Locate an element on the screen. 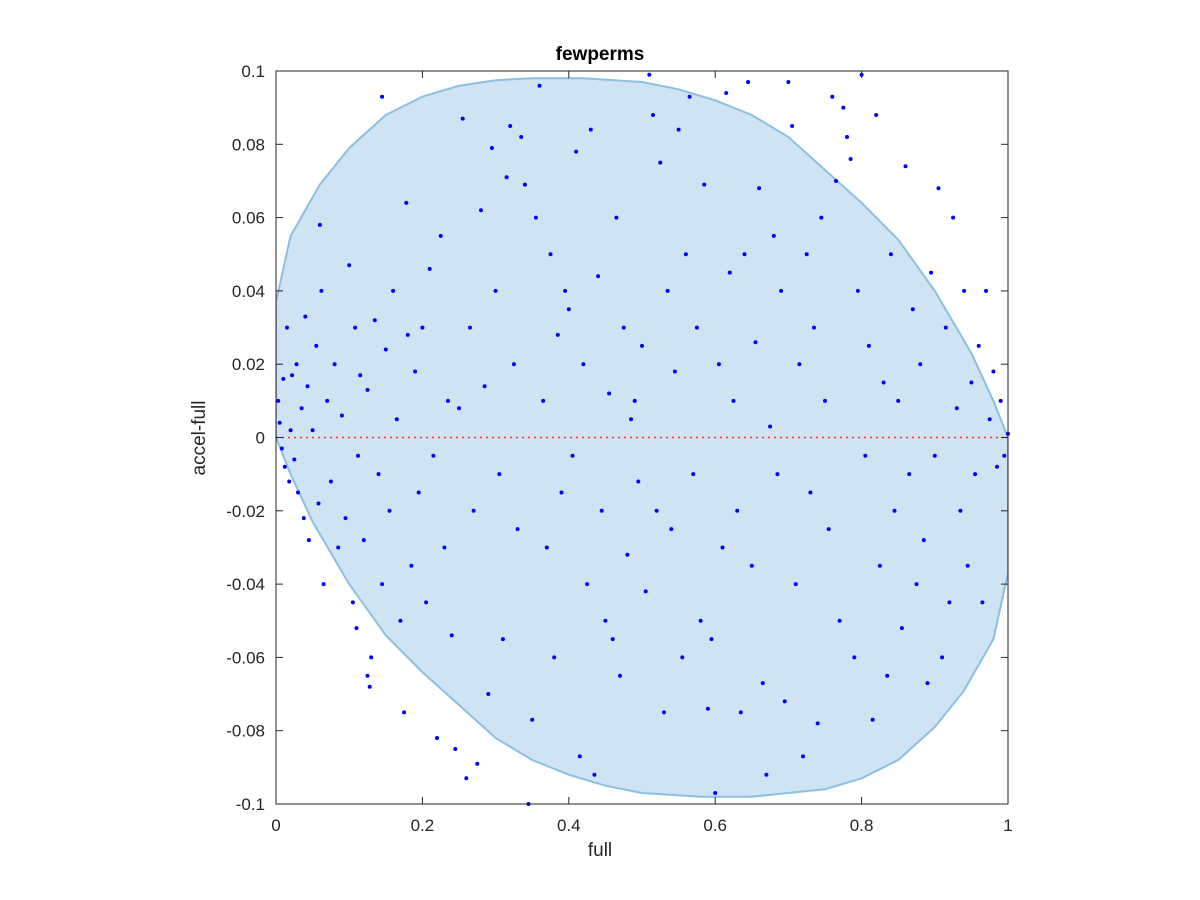 The width and height of the screenshot is (1200, 900). chart-title: fewperms is located at coordinates (600, 54).